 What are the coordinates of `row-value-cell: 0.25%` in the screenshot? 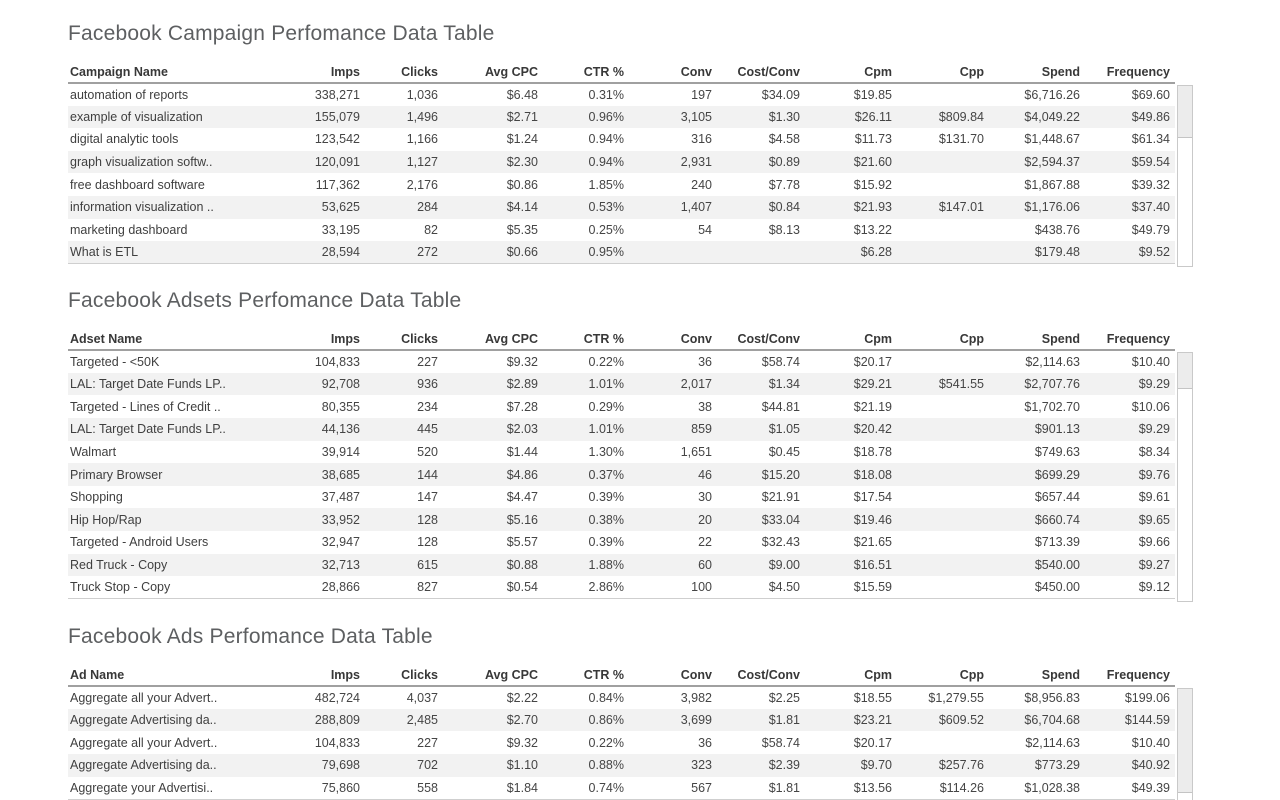 It's located at (606, 229).